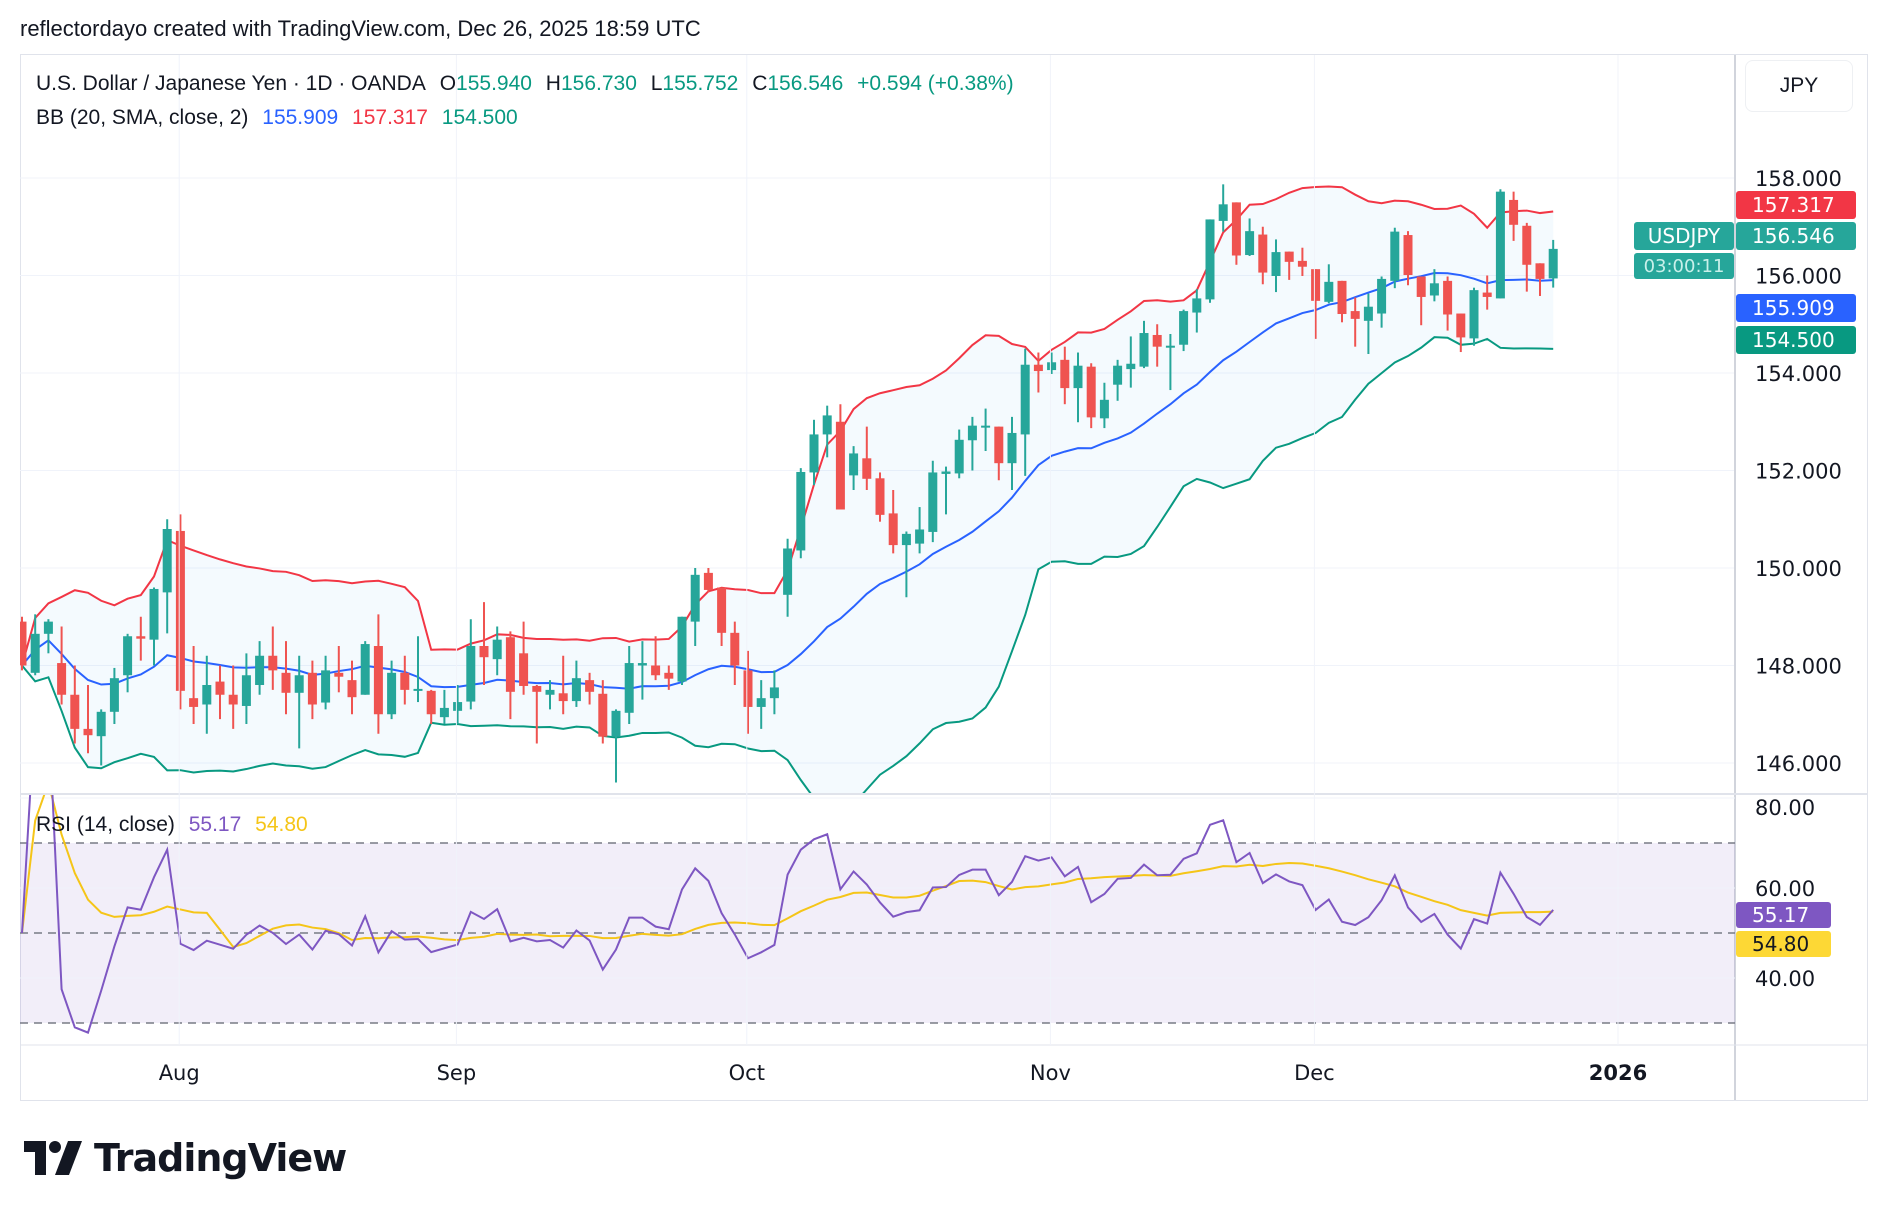 The width and height of the screenshot is (1878, 1216). I want to click on price-tick-label: 150.000, so click(1798, 569).